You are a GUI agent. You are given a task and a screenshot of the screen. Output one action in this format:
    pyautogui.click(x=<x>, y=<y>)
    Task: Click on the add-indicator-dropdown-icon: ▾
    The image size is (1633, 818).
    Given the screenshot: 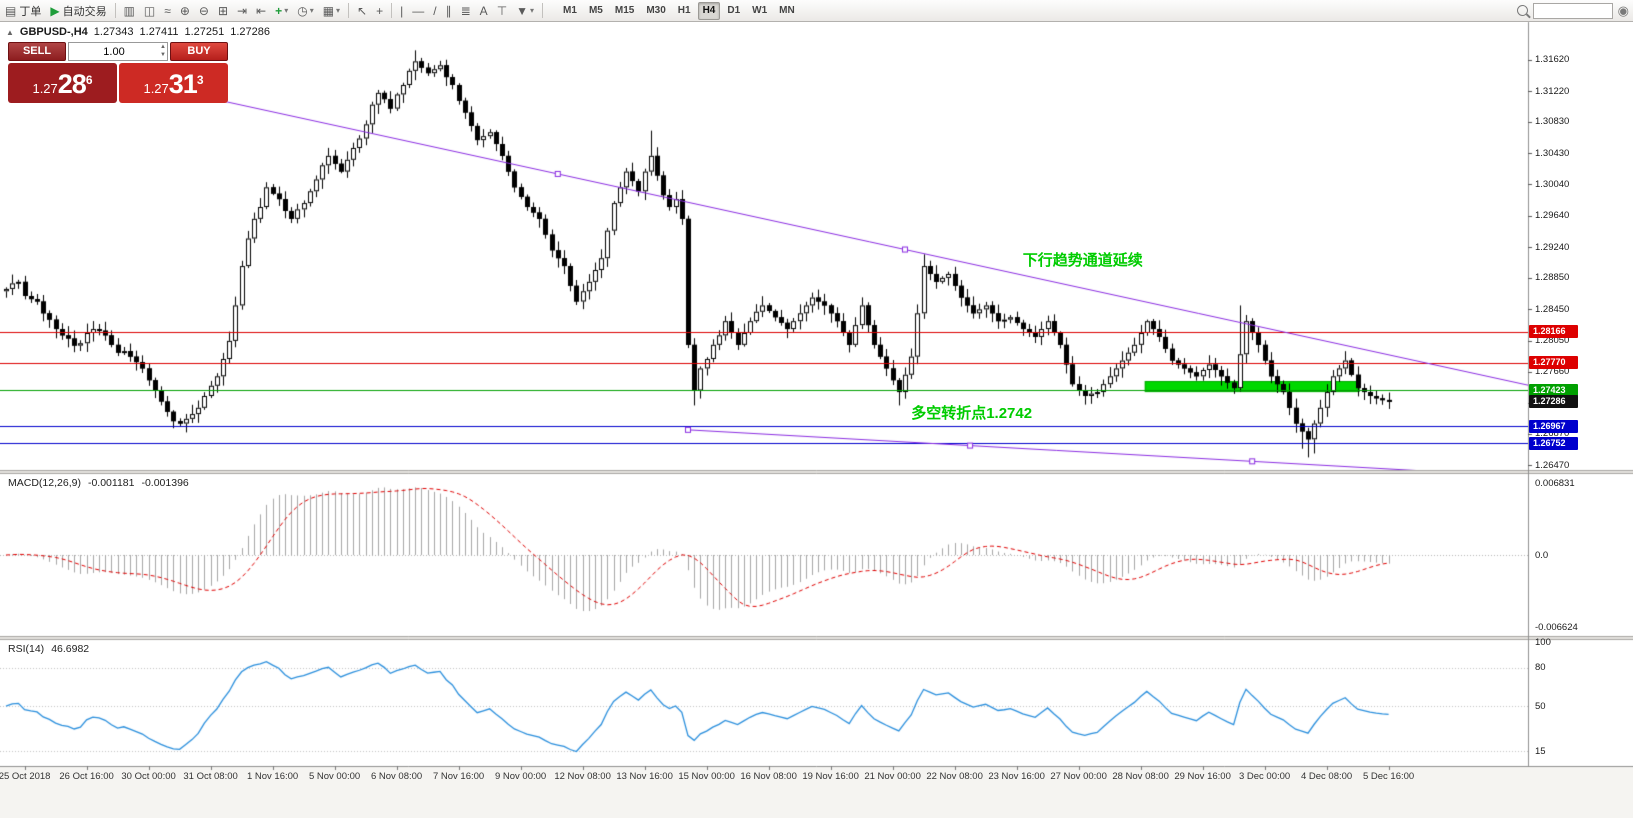 What is the action you would take?
    pyautogui.click(x=286, y=10)
    